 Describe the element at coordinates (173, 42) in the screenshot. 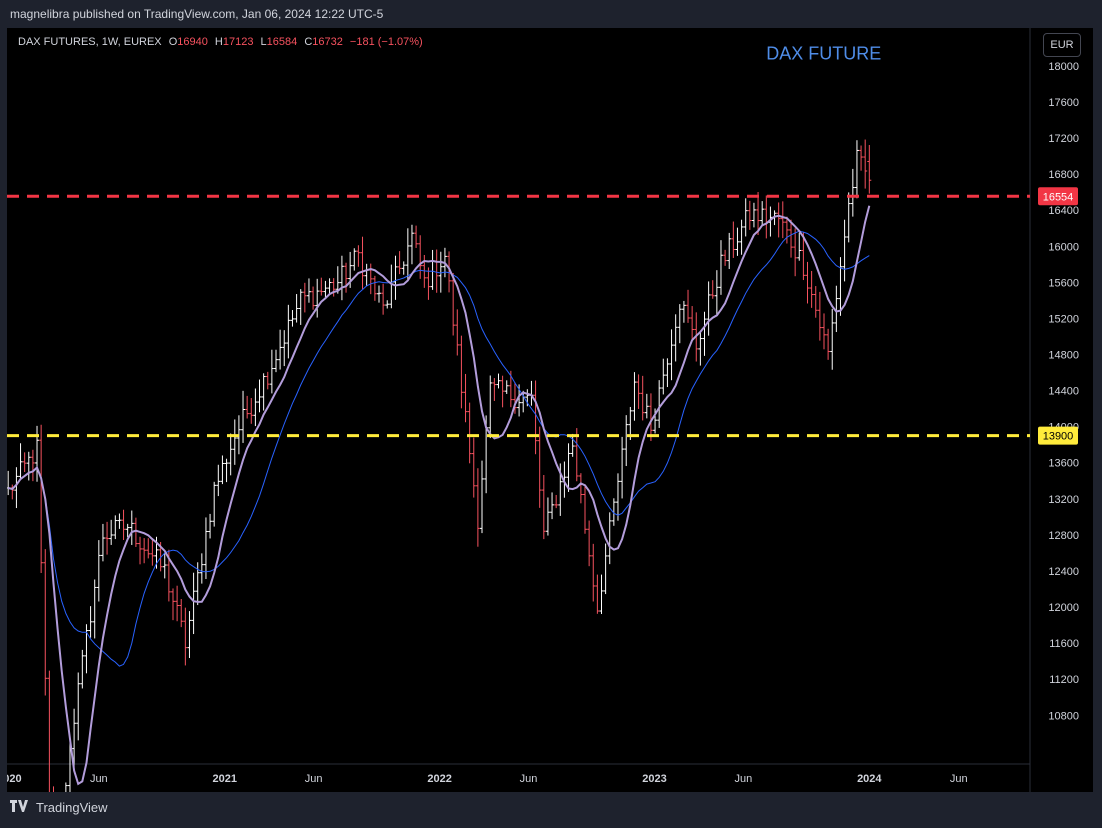

I see `open-label: O` at that location.